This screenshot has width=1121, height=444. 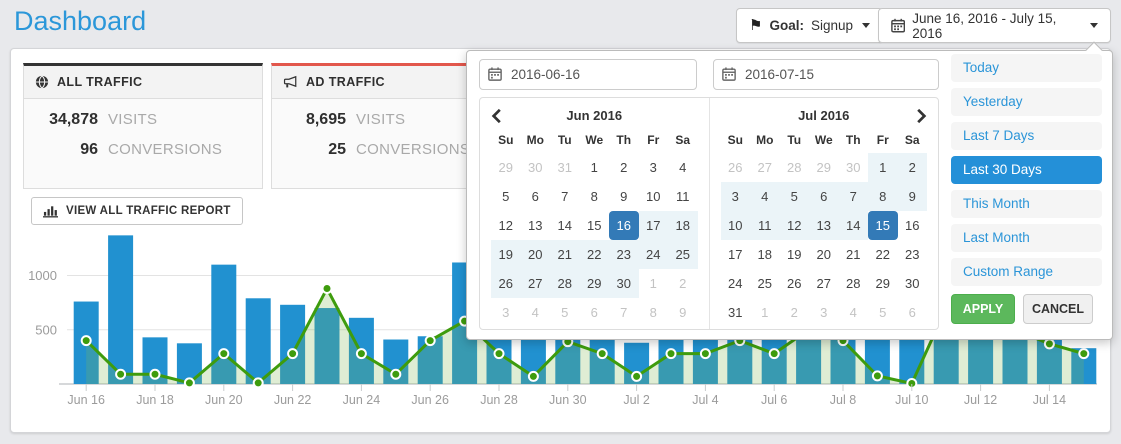 I want to click on apply-button: APPLY, so click(x=983, y=309).